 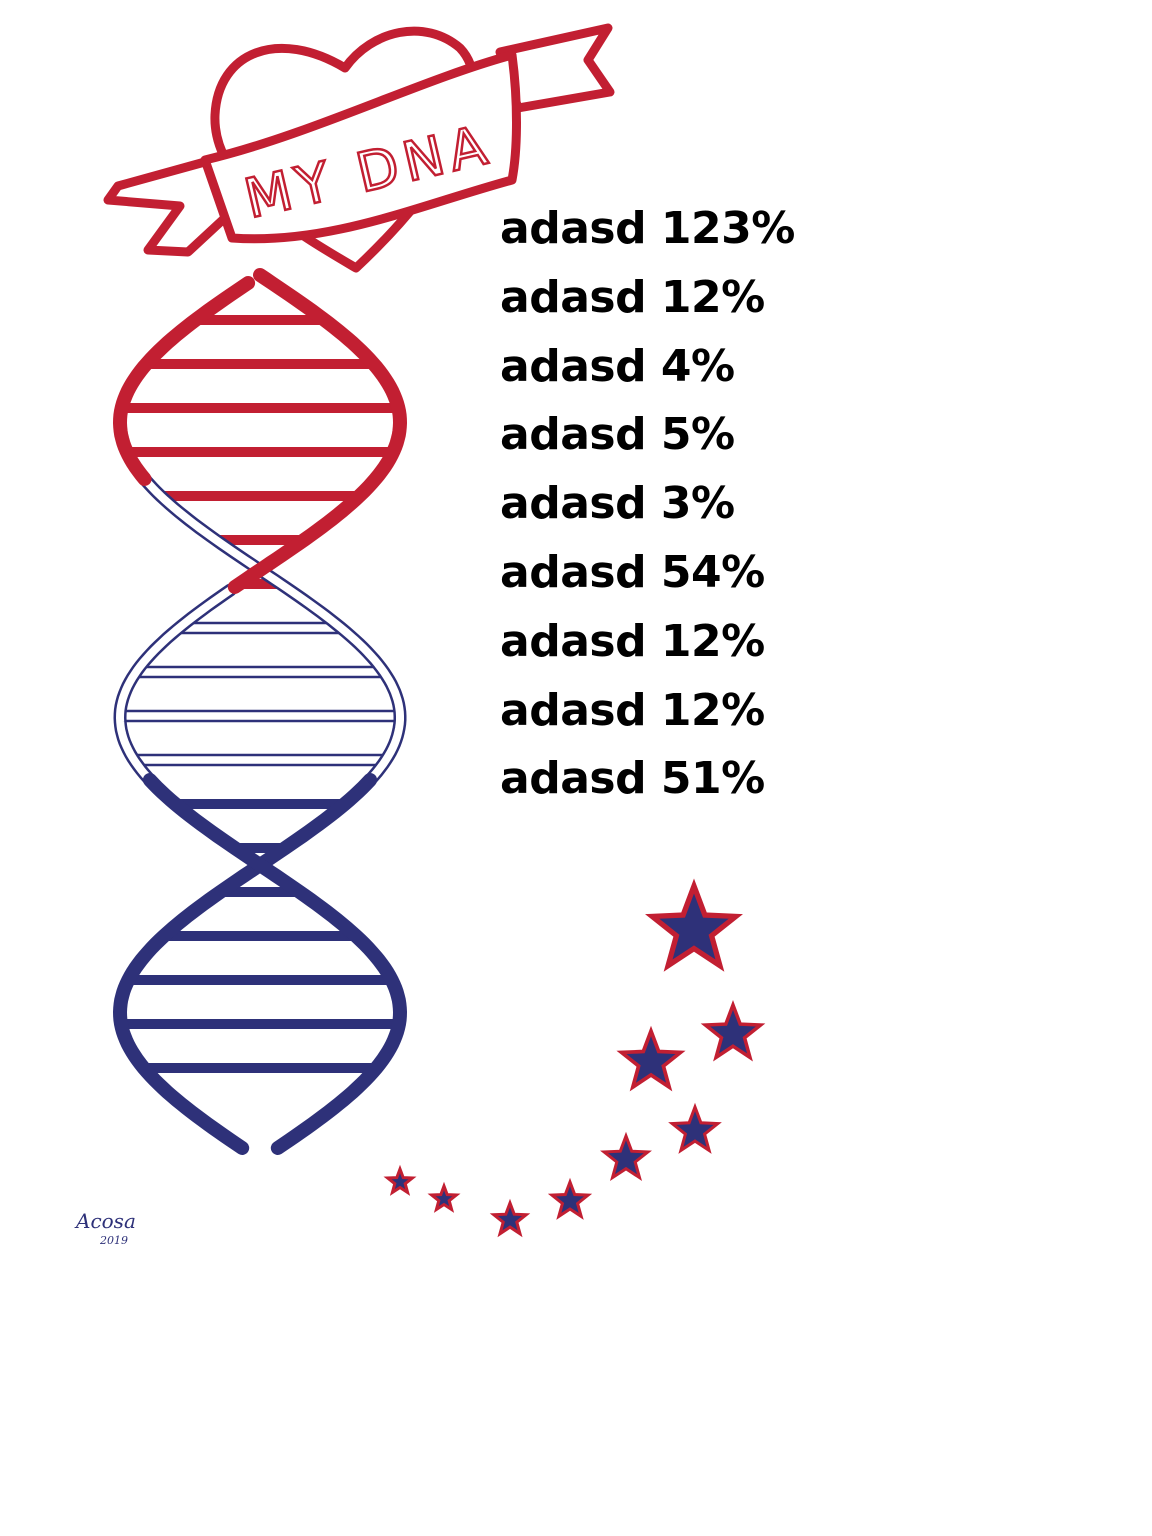 What do you see at coordinates (712, 572) in the screenshot?
I see `item-percent: 54%` at bounding box center [712, 572].